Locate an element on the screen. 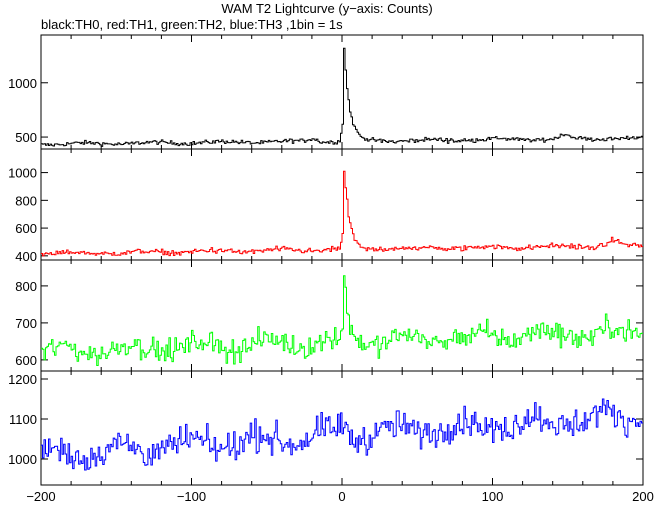 The image size is (654, 505). panel-0-ytick-label: 500 is located at coordinates (26, 137).